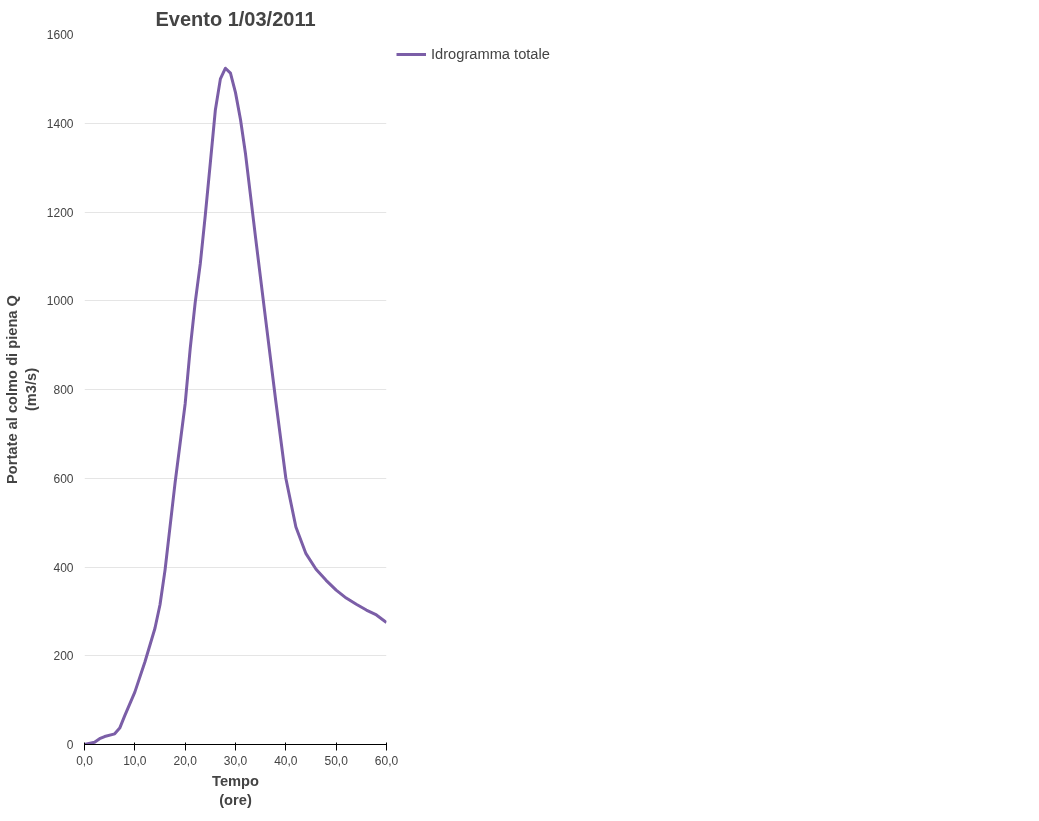 The image size is (1039, 821). Describe the element at coordinates (490, 54) in the screenshot. I see `legend-label: Idrogramma totale` at that location.